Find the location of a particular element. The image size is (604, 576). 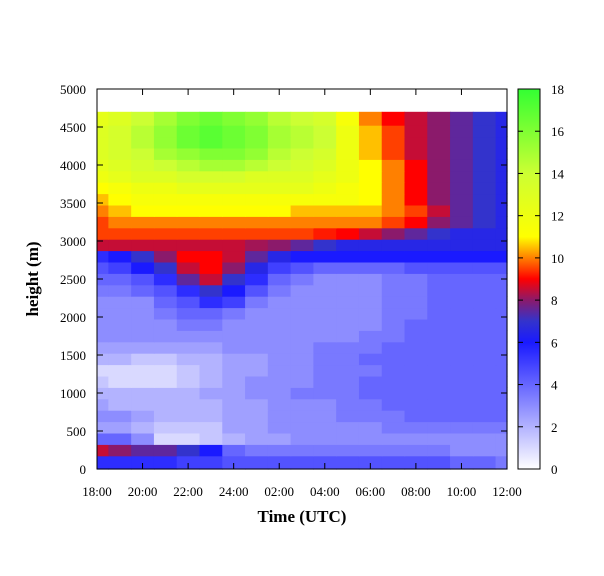

y-tick-label: 3500 is located at coordinates (73, 203).